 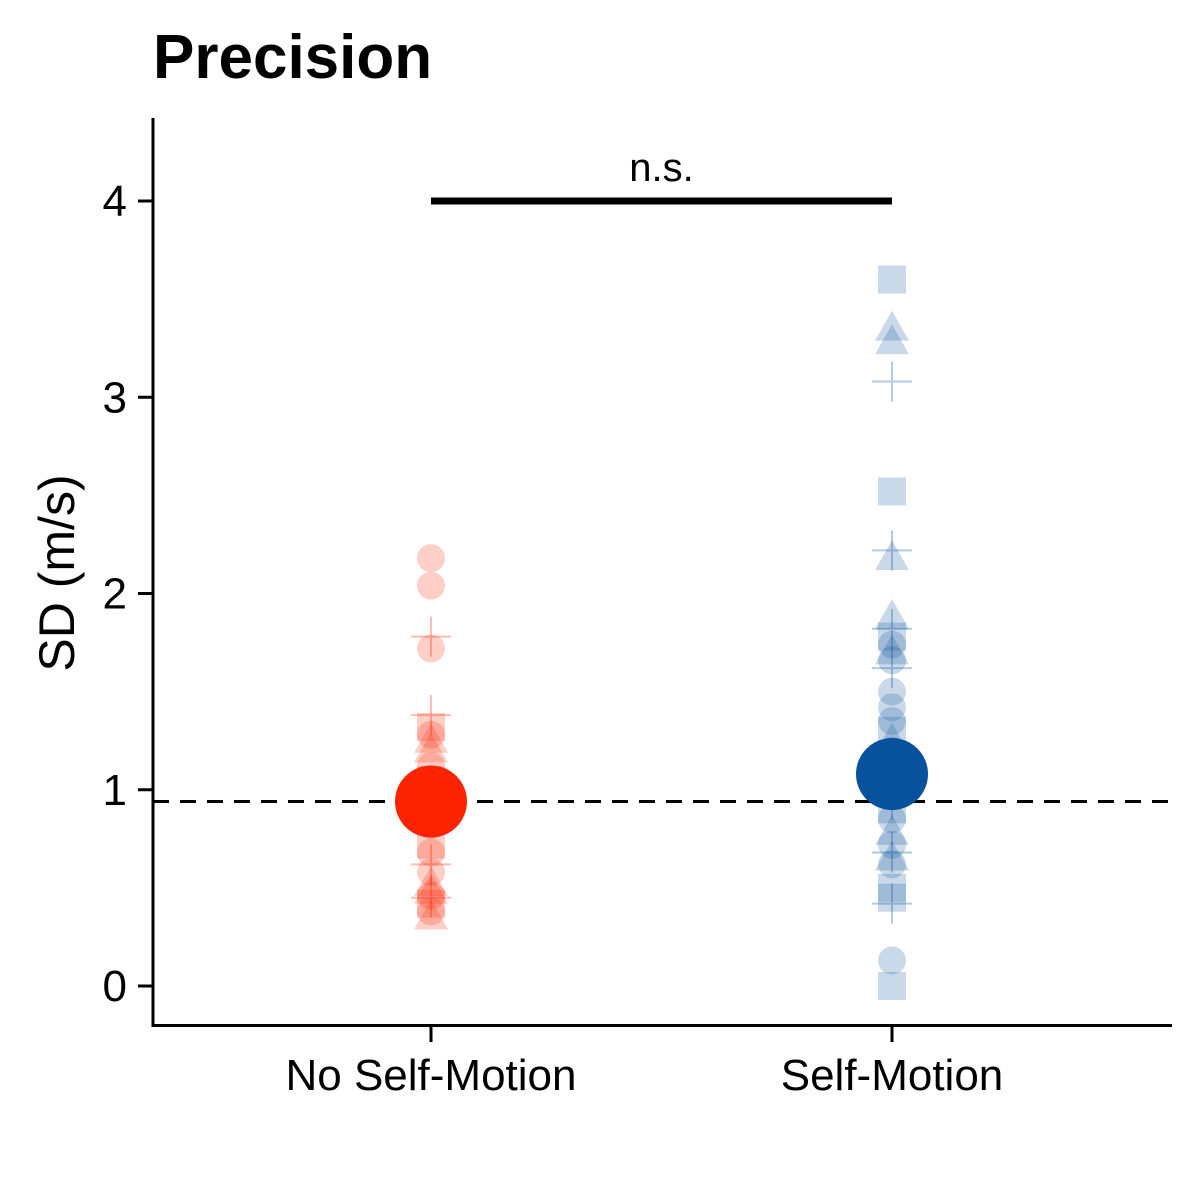 What do you see at coordinates (430, 1075) in the screenshot?
I see `x-tick-label: No Self-Motion` at bounding box center [430, 1075].